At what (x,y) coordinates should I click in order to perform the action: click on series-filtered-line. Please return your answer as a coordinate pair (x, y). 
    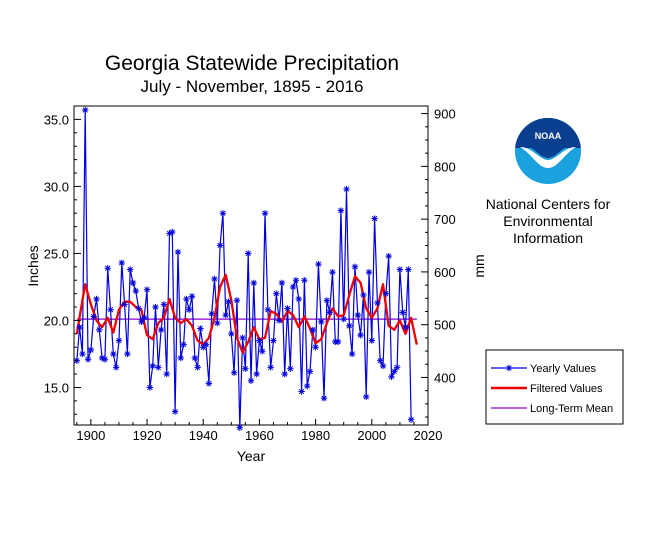
    Looking at the image, I should click on (246, 313).